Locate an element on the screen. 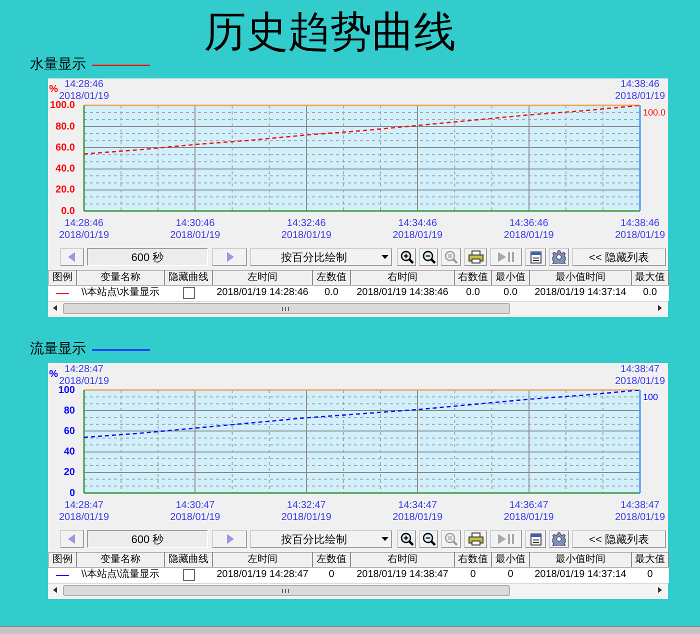 Image resolution: width=700 pixels, height=634 pixels. y-tick-label: 100 is located at coordinates (67, 390).